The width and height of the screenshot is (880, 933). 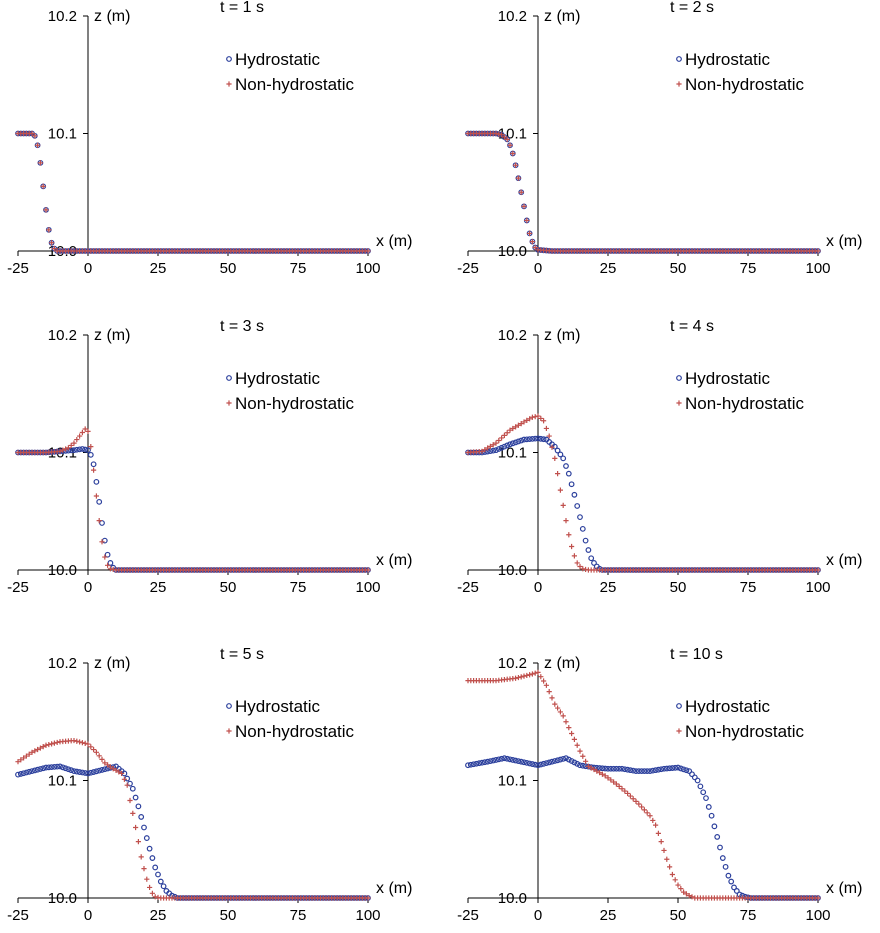 I want to click on x-tick-label: 100, so click(x=367, y=587).